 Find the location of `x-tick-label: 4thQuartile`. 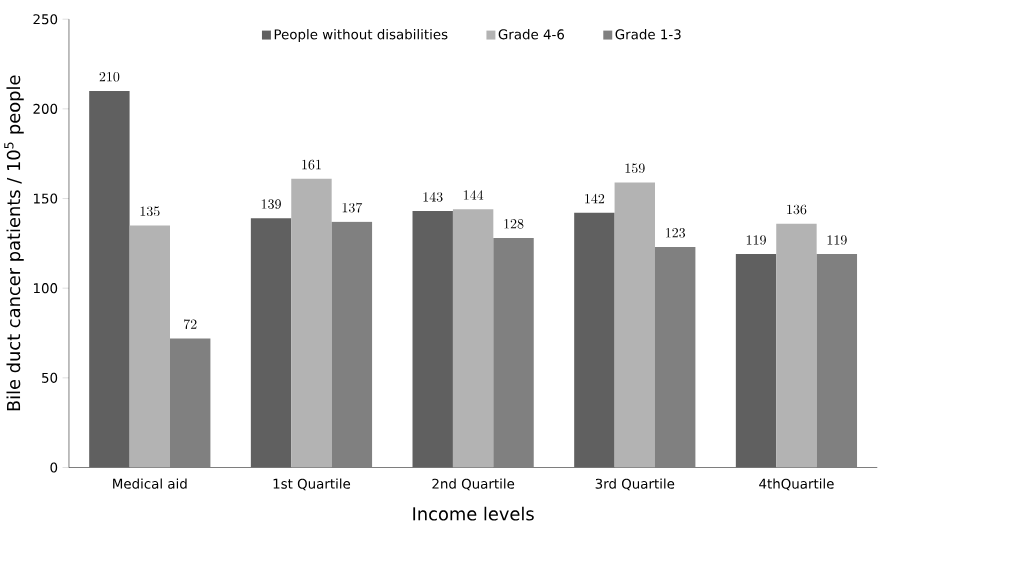

x-tick-label: 4thQuartile is located at coordinates (796, 484).